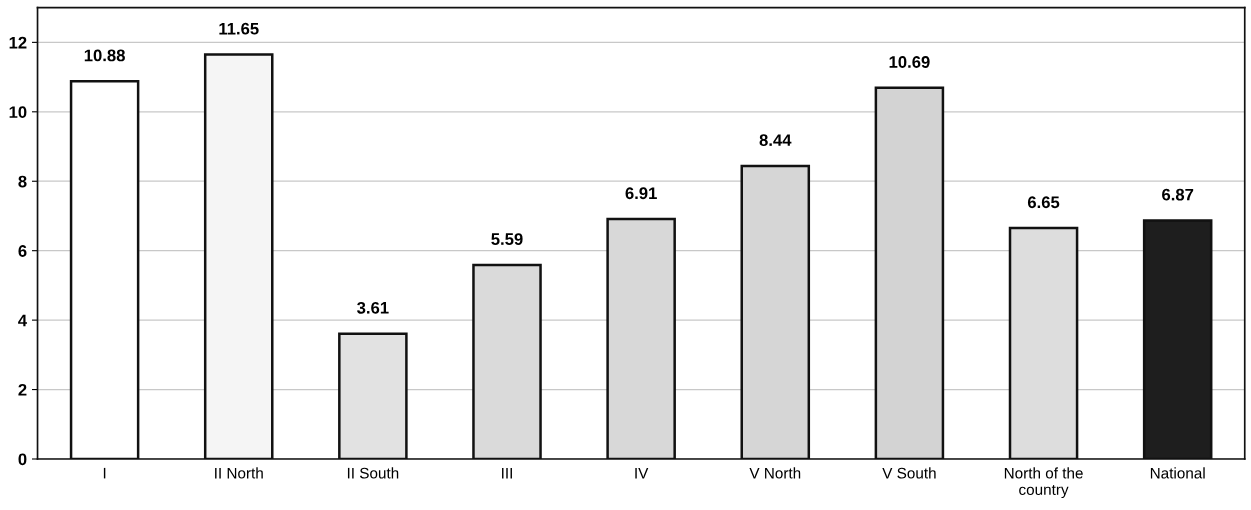 The width and height of the screenshot is (1251, 510). Describe the element at coordinates (18, 42) in the screenshot. I see `y-tick-label: 12` at that location.